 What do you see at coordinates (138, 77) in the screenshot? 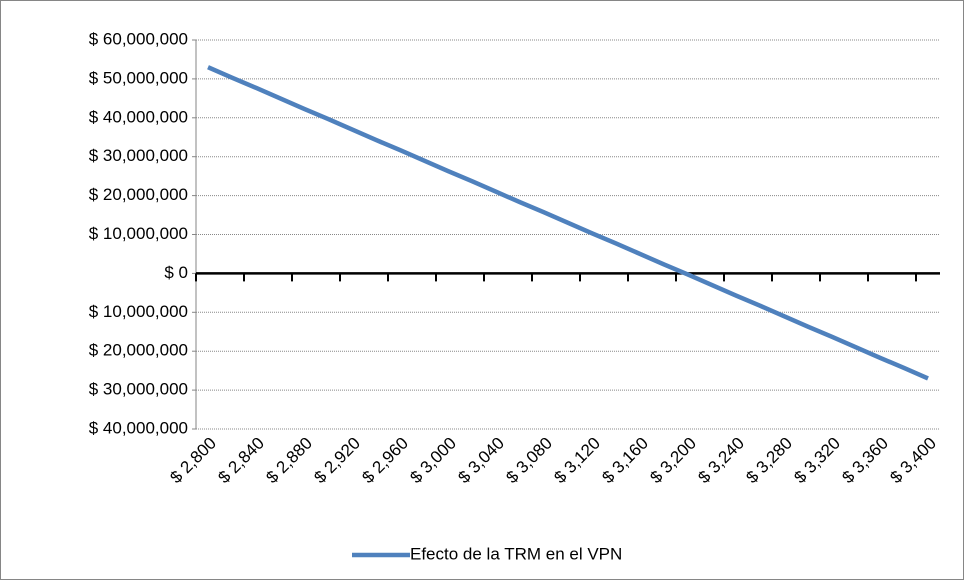
I see `y-tick-label: $ 50,000,000` at bounding box center [138, 77].